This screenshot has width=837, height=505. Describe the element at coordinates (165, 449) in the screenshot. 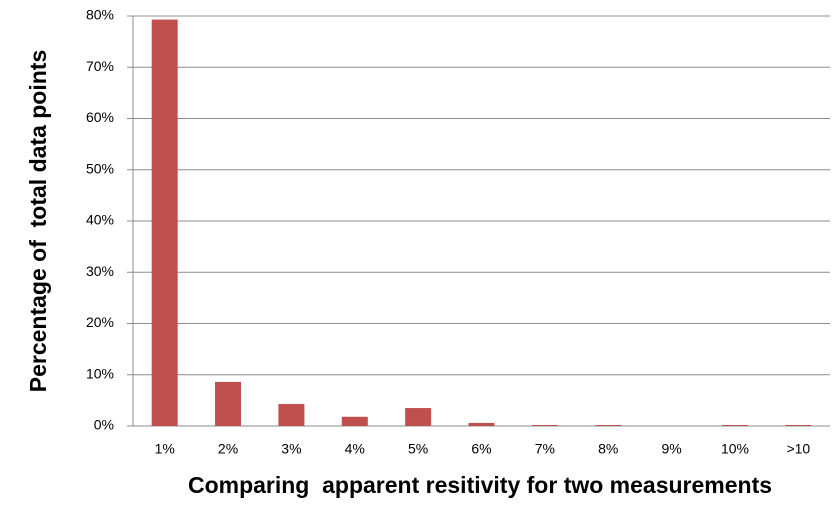

I see `x-tick-label: 1%` at that location.